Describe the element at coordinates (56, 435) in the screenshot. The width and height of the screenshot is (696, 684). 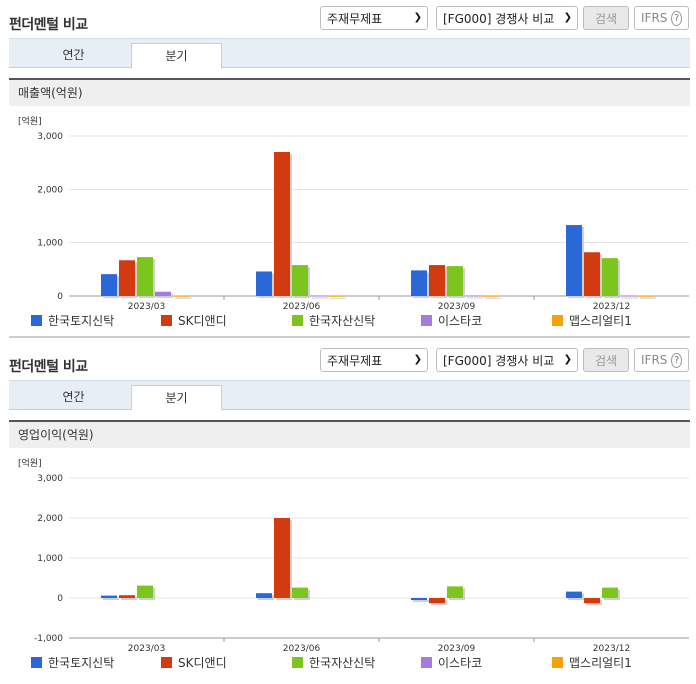
I see `section-title: 영업이익(억원)` at that location.